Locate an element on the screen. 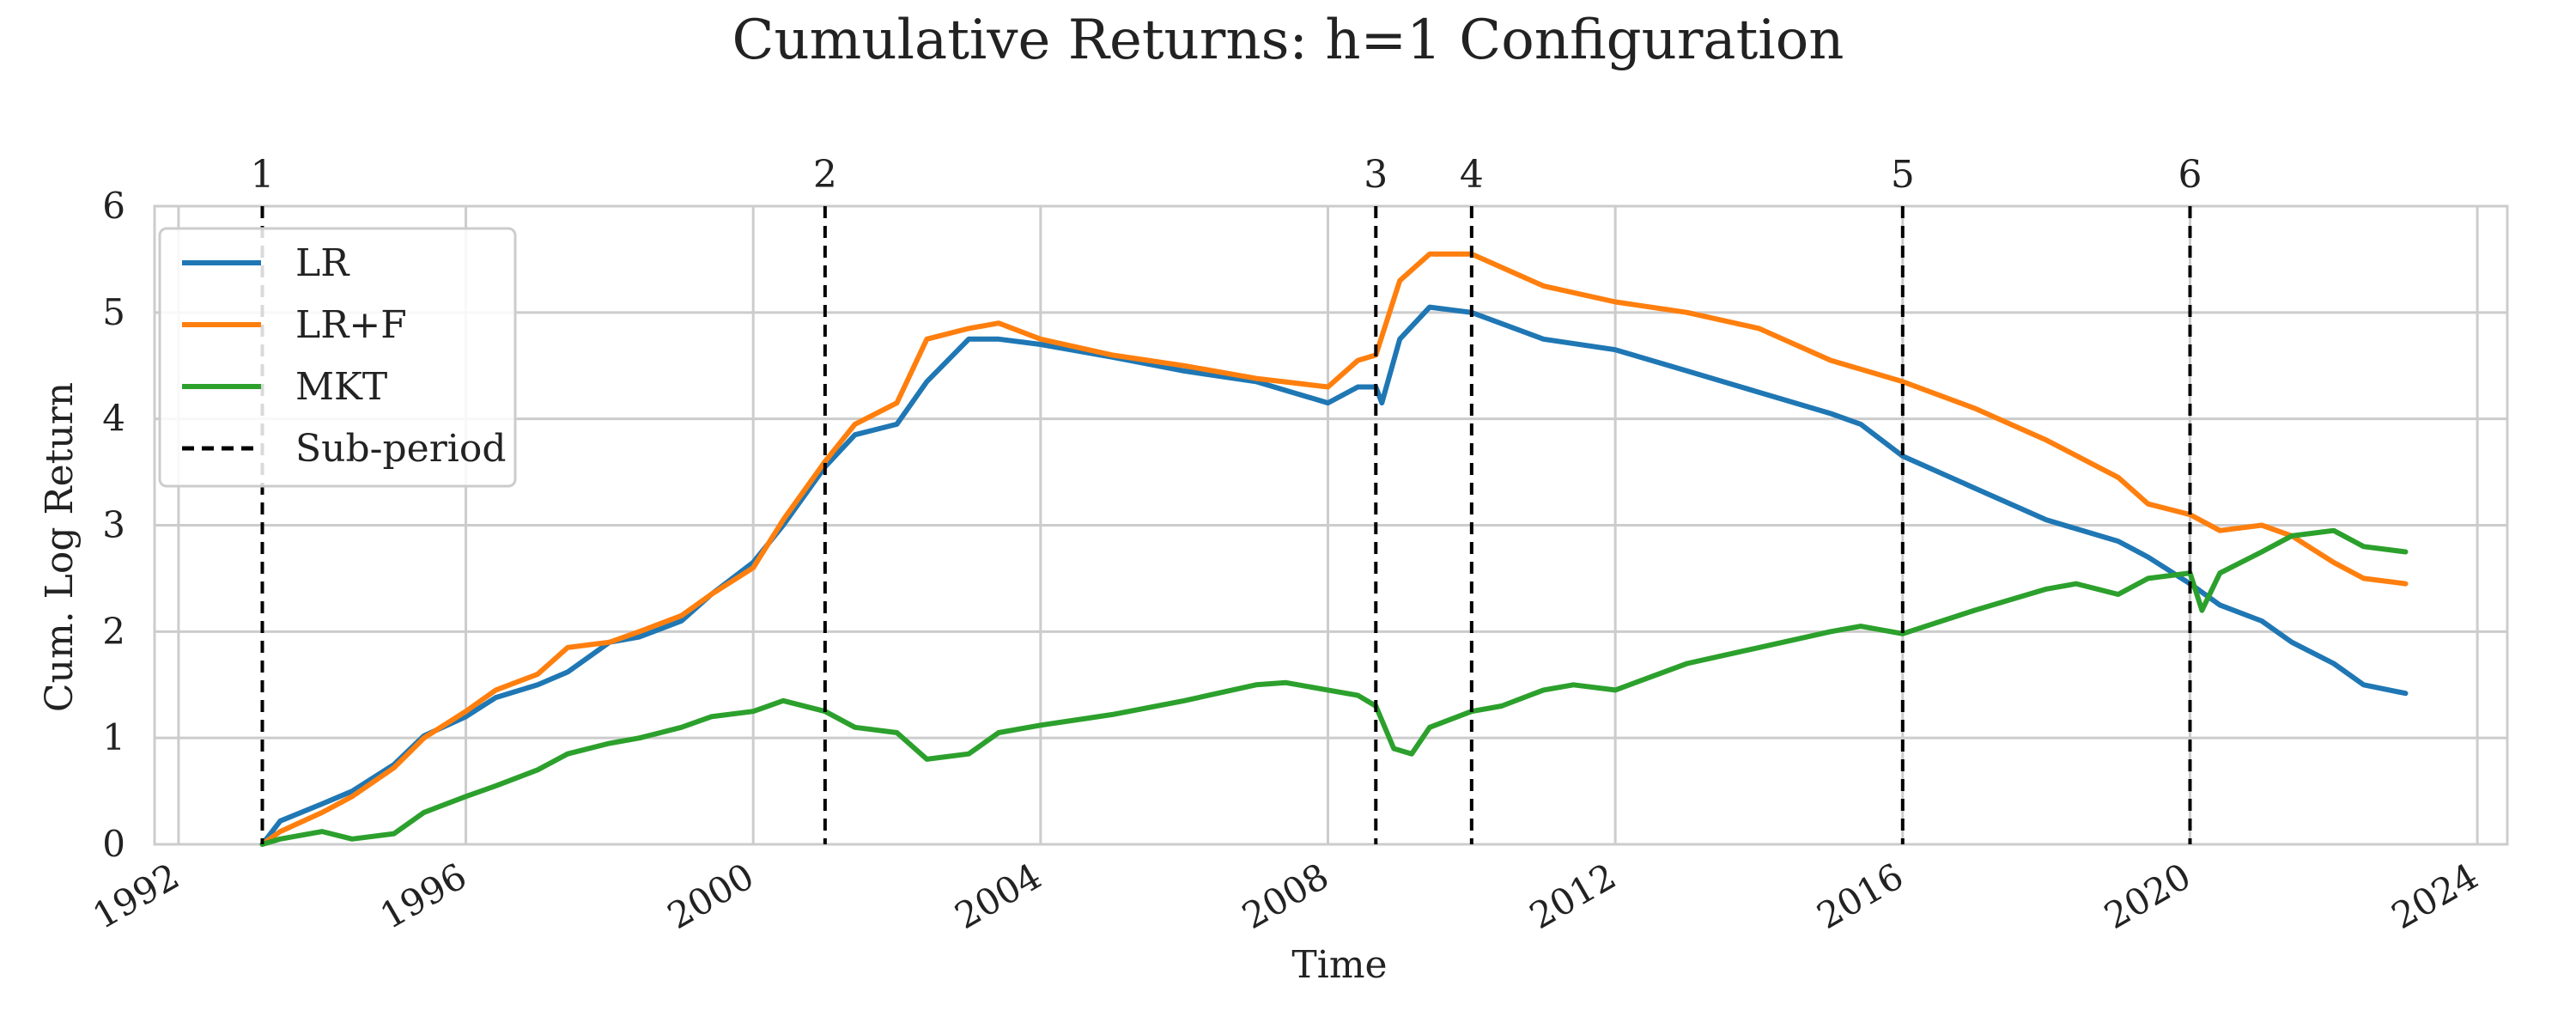 The width and height of the screenshot is (2576, 1035). y-tick-label: 0 is located at coordinates (113, 844).